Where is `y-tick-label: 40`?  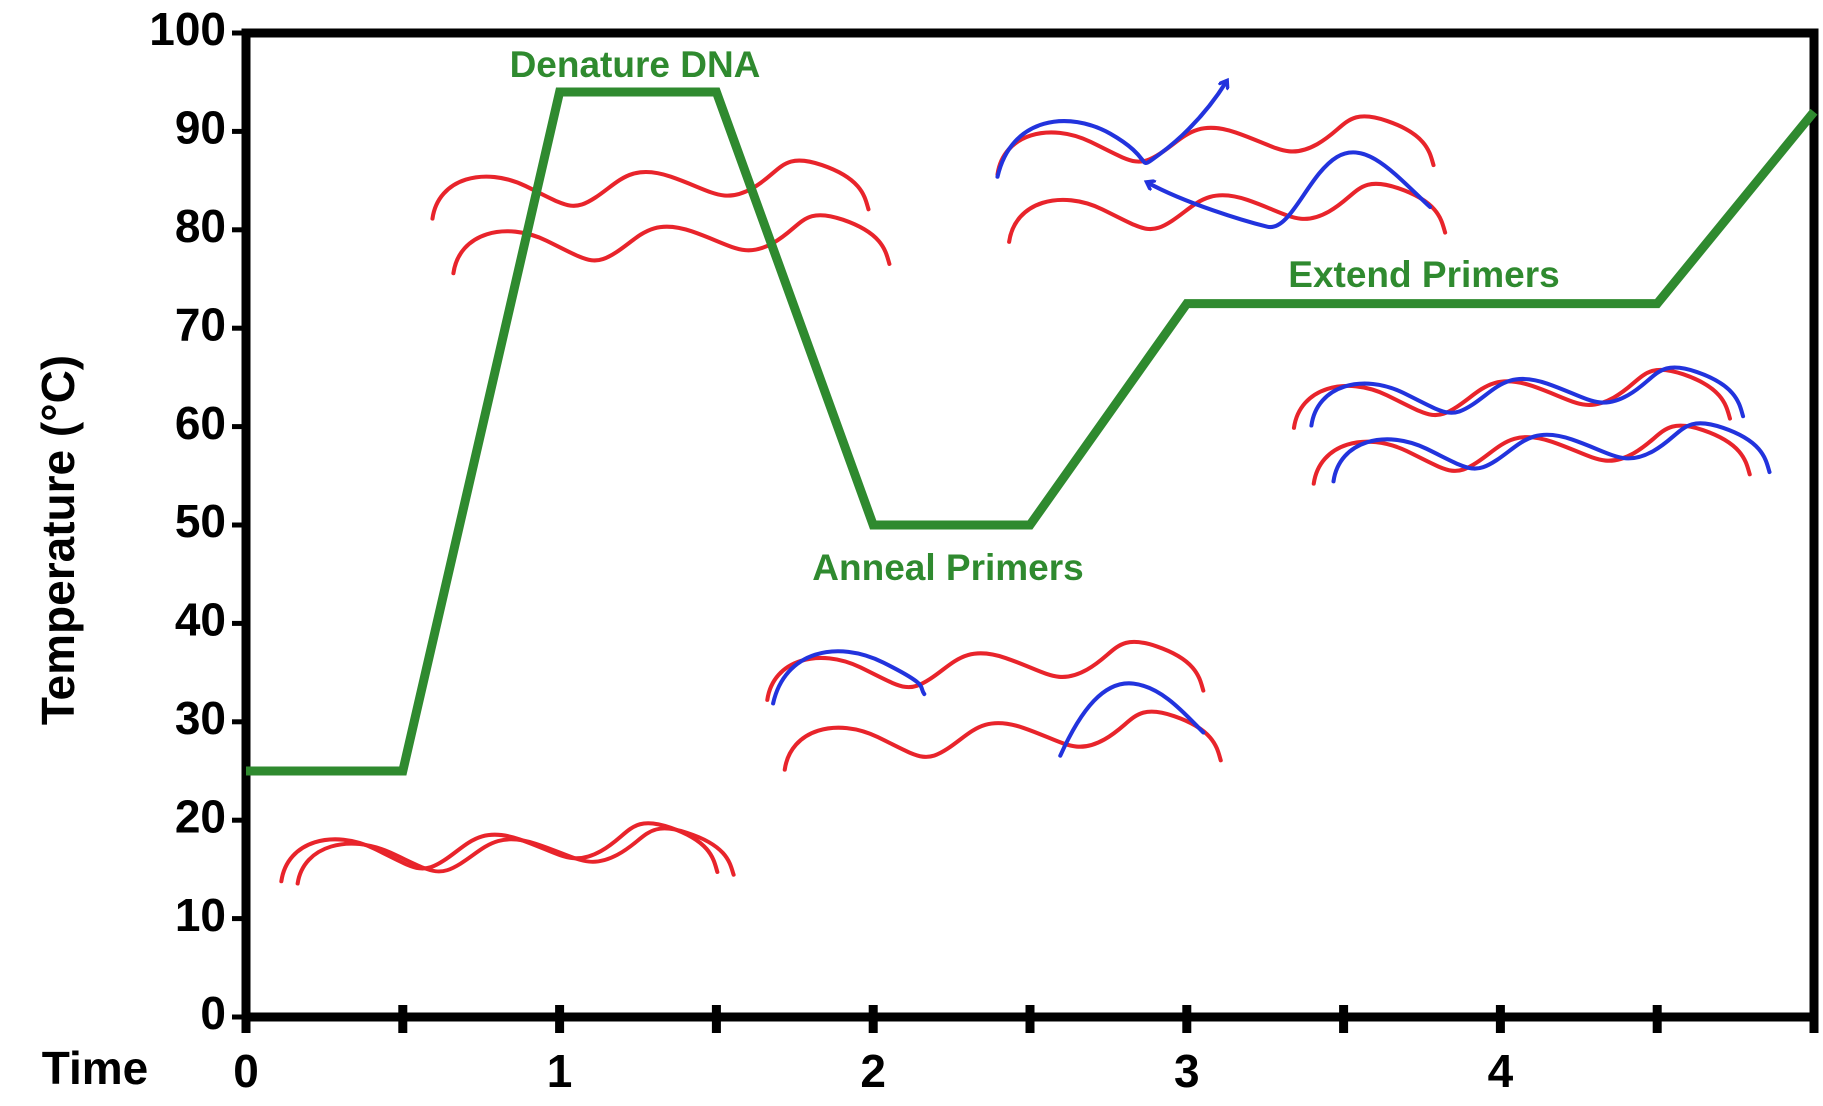 y-tick-label: 40 is located at coordinates (200, 620).